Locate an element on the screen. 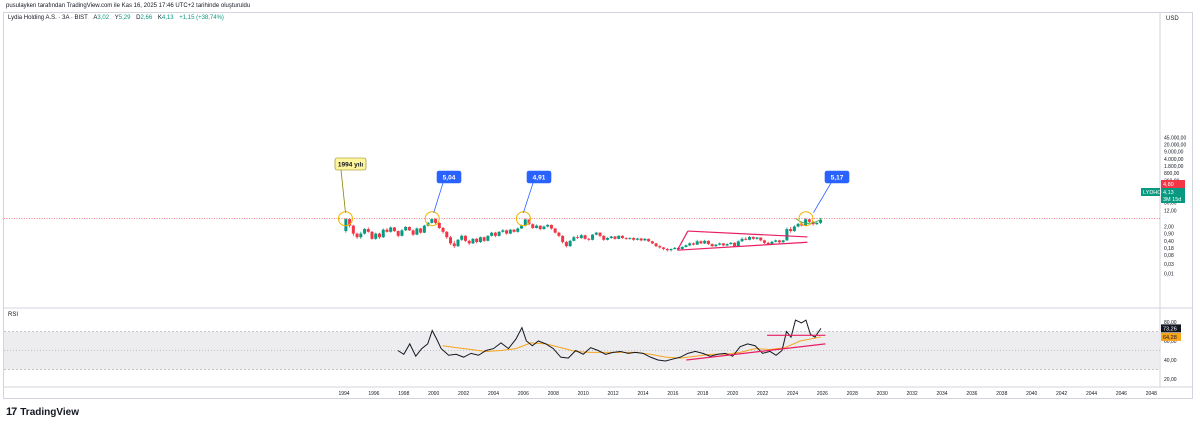 This screenshot has width=1200, height=426. rsi-tick-label: 60,00 is located at coordinates (1170, 342).